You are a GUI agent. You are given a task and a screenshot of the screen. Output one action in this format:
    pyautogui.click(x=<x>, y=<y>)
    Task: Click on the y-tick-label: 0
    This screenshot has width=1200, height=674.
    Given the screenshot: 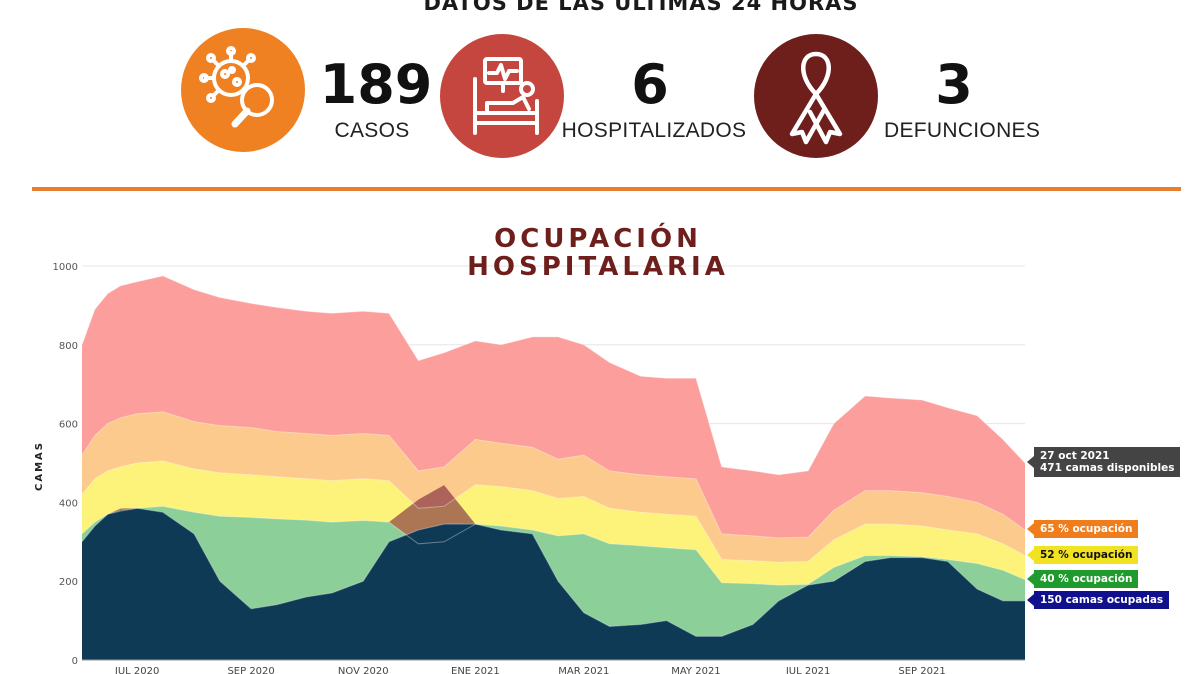 What is the action you would take?
    pyautogui.click(x=75, y=661)
    